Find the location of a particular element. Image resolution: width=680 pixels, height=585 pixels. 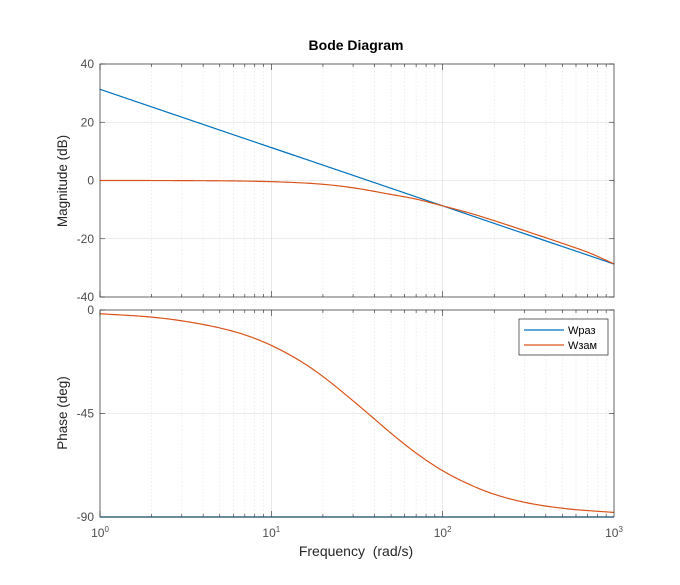

legend-label-wzam: Wзам is located at coordinates (582, 346).